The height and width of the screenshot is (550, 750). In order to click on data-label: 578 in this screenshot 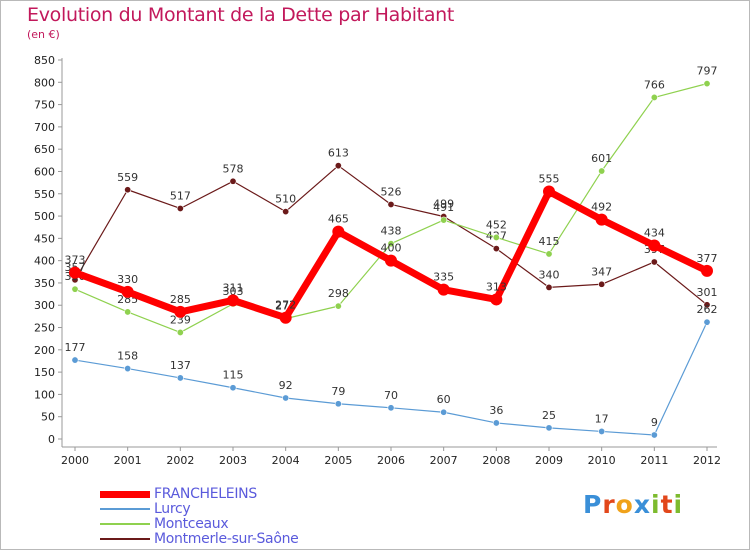, I will do `click(233, 168)`.